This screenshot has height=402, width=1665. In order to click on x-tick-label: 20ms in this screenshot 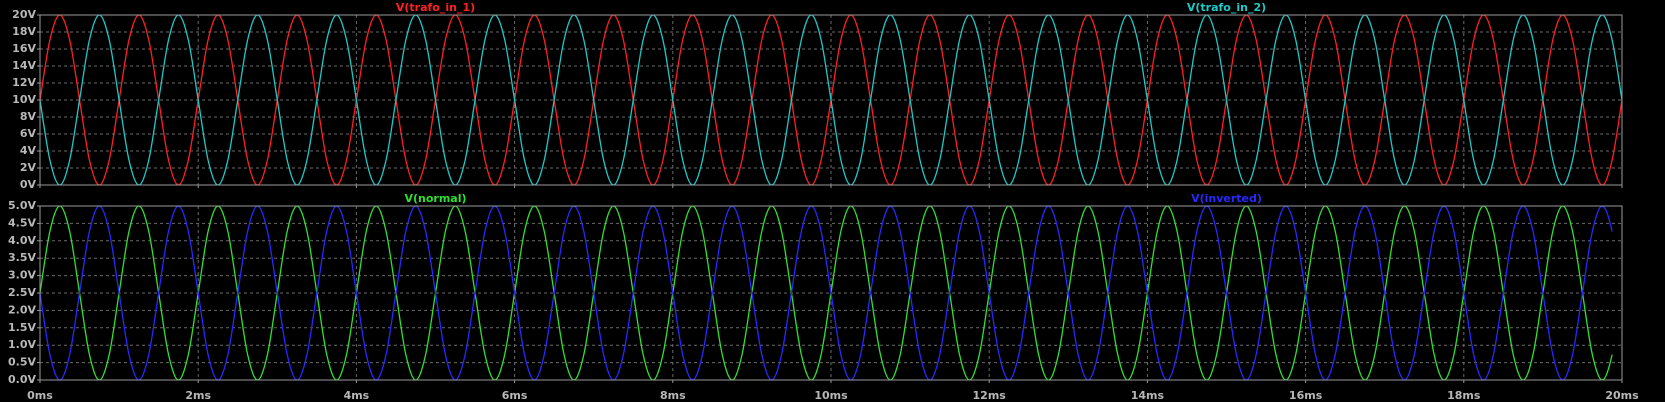, I will do `click(1622, 395)`.